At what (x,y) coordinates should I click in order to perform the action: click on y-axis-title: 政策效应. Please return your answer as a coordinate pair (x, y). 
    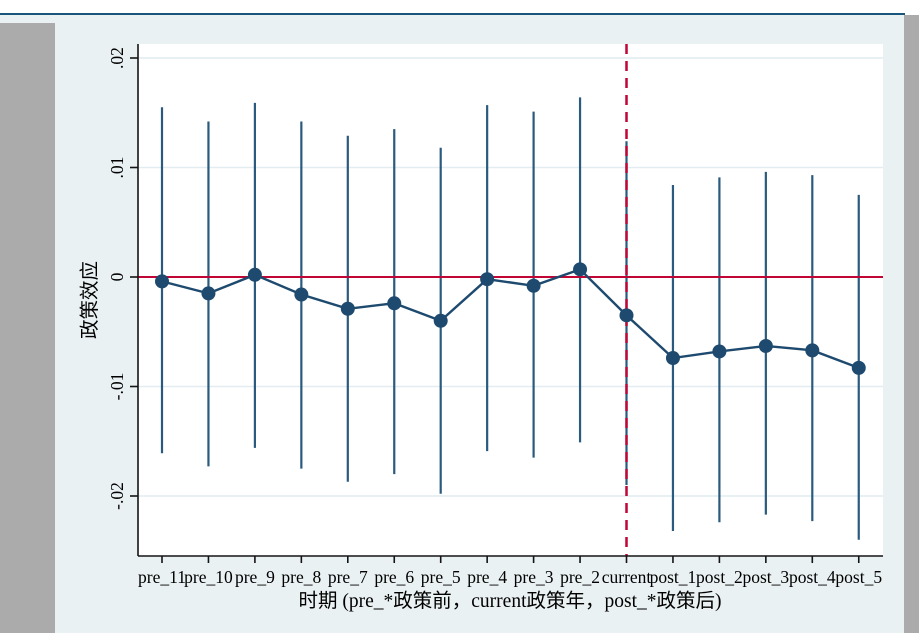
    Looking at the image, I should click on (90, 300).